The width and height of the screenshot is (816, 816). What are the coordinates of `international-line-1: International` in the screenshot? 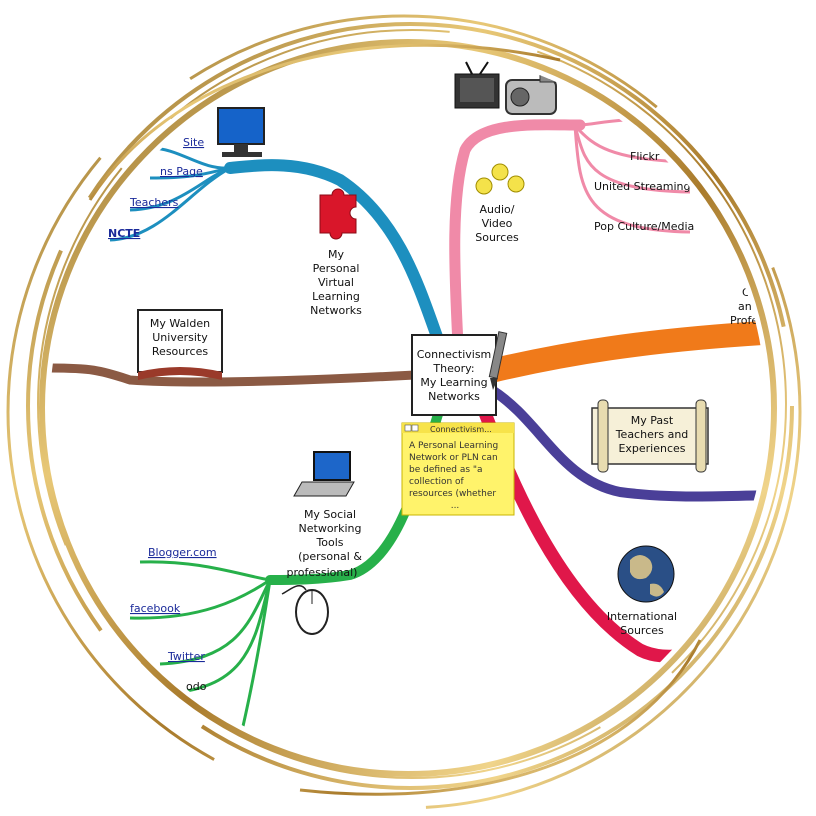 It's located at (642, 616).